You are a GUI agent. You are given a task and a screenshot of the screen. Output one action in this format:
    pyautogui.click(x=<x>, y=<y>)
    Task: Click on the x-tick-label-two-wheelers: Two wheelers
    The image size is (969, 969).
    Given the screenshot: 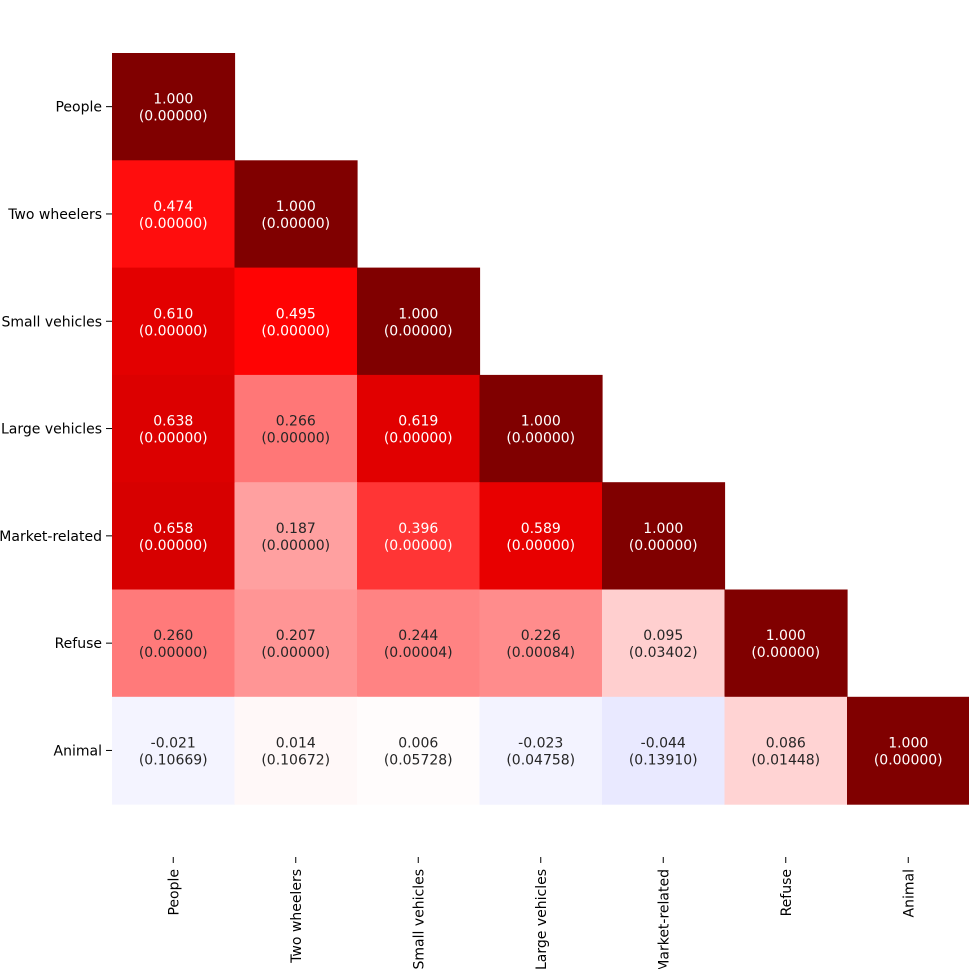 What is the action you would take?
    pyautogui.click(x=297, y=916)
    